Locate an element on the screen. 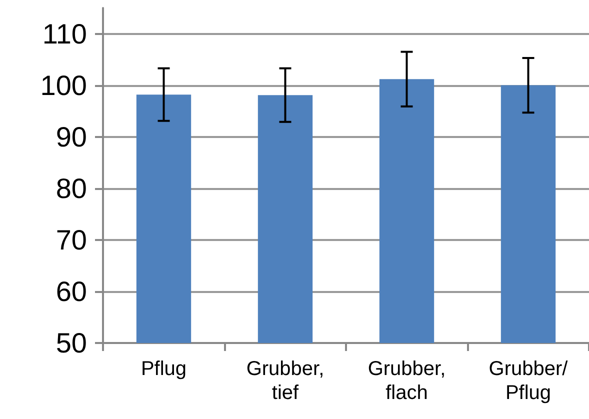 The width and height of the screenshot is (589, 419). x-tick-label: Grubber/Pflug is located at coordinates (528, 381).